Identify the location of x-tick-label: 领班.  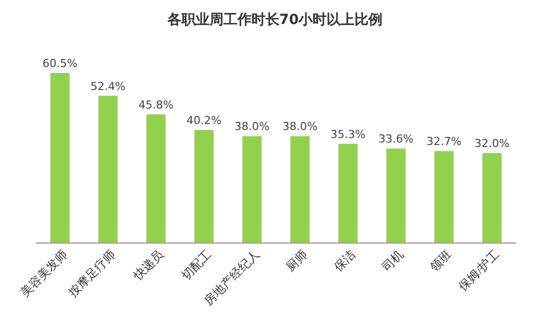
(440, 260).